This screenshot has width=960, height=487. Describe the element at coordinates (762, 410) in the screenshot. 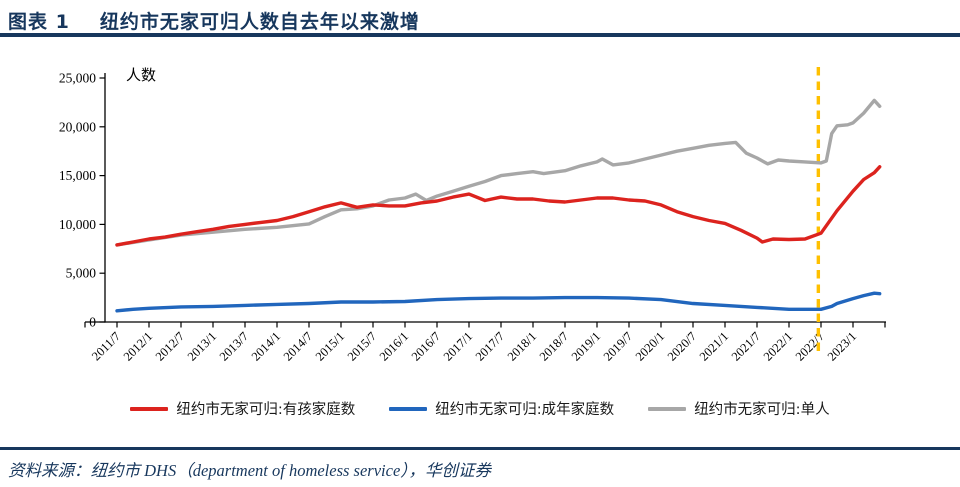

I see `legend-label: 纽约市无家可归:单人` at that location.